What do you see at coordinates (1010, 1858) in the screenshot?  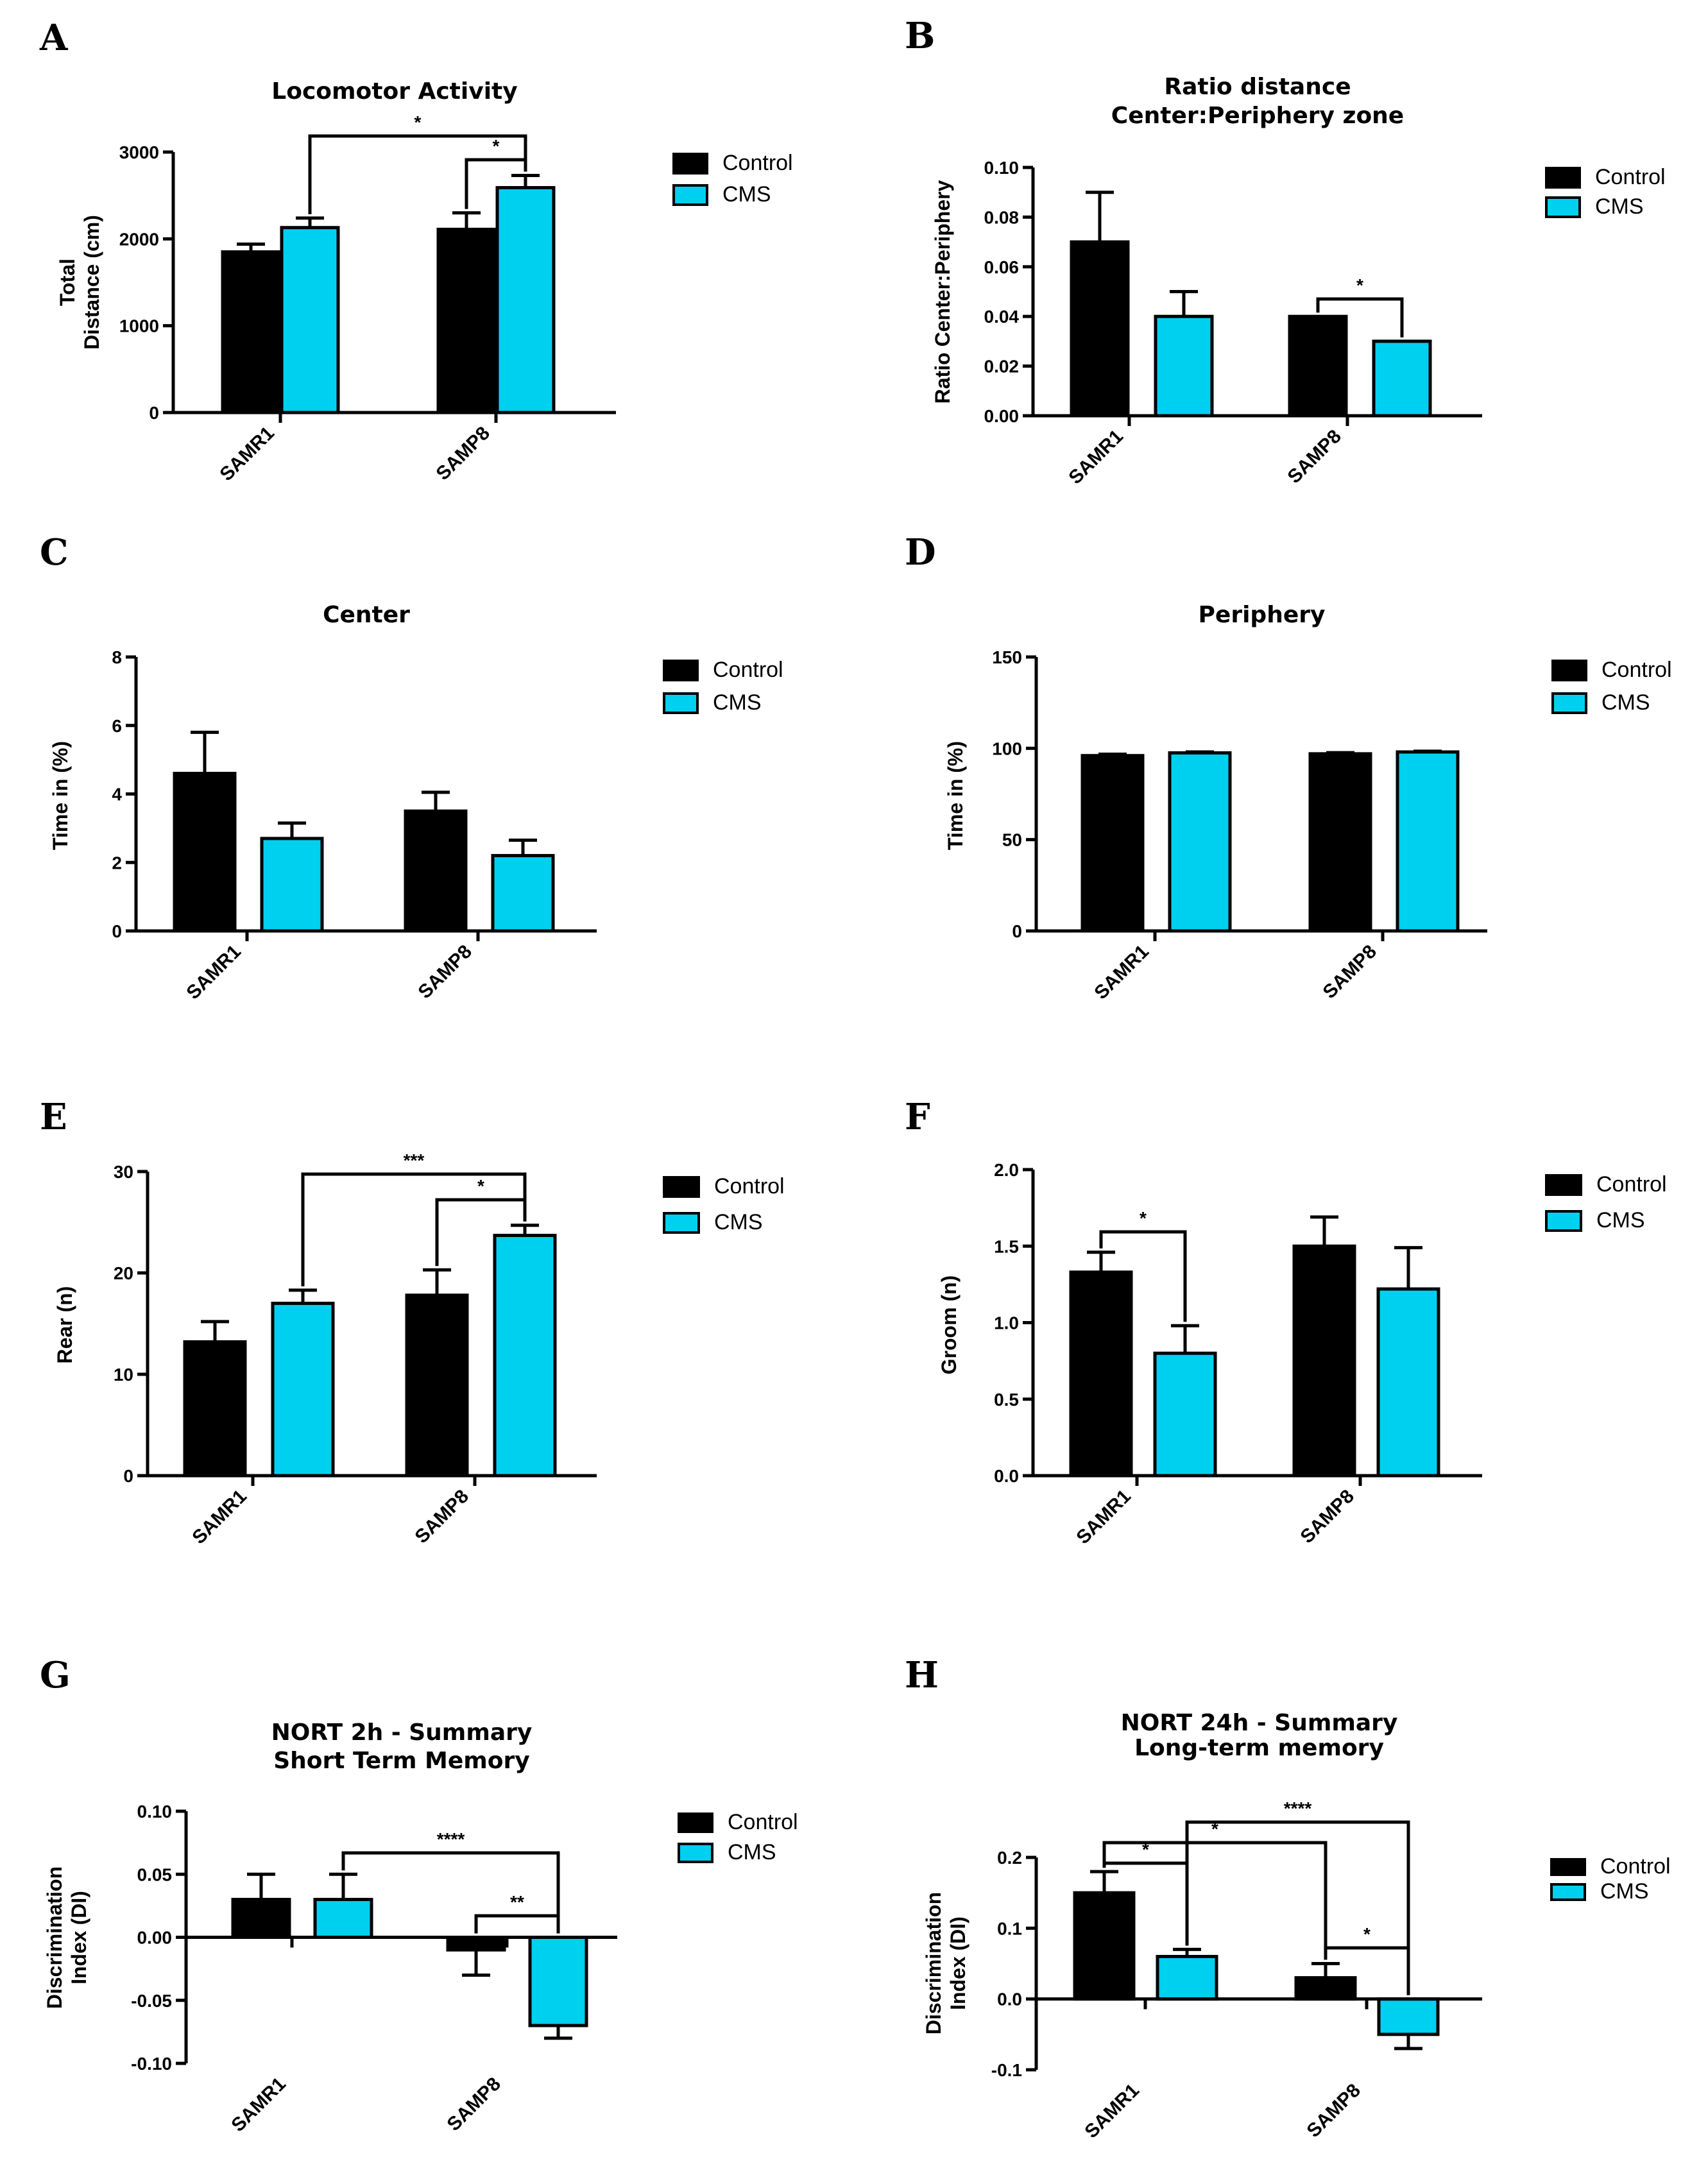 I see `y-tick-label: 0.2` at bounding box center [1010, 1858].